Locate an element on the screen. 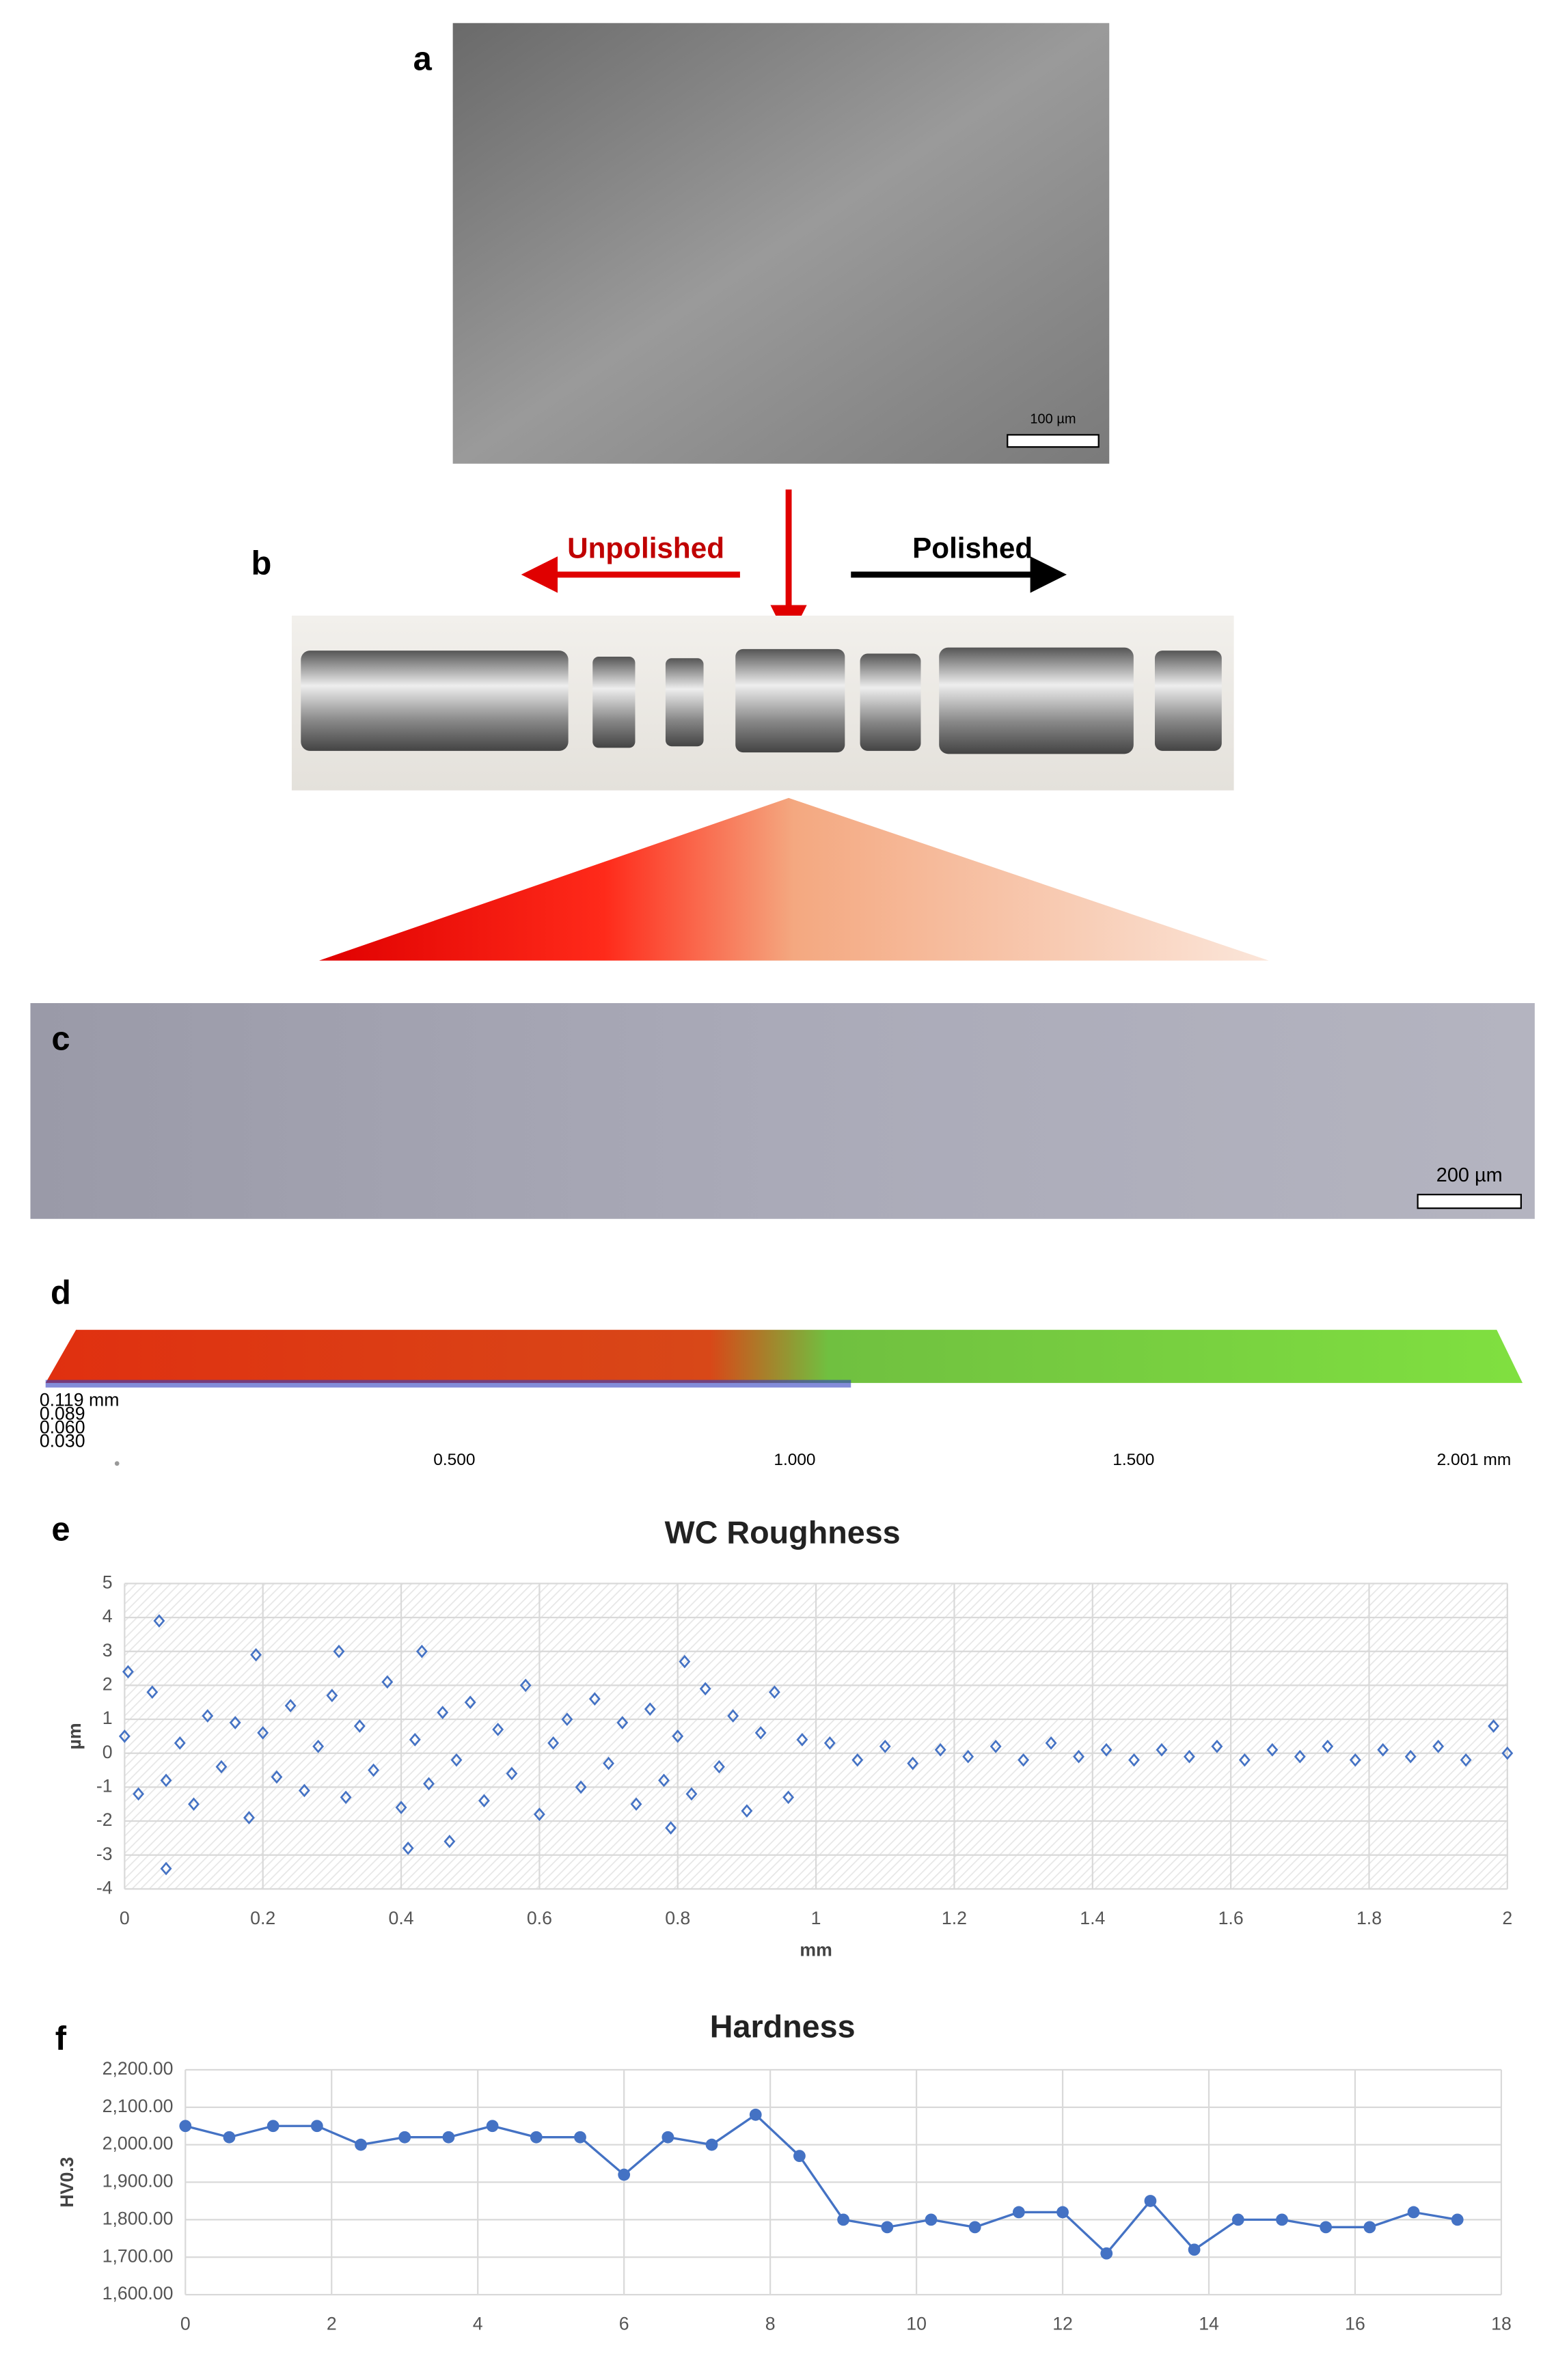  scale-label: 200 µm is located at coordinates (1469, 1175).